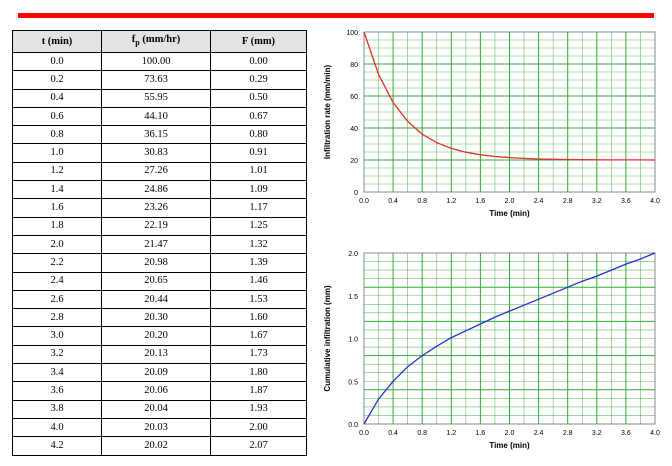  What do you see at coordinates (626, 433) in the screenshot?
I see `x-tick-label: 3.6` at bounding box center [626, 433].